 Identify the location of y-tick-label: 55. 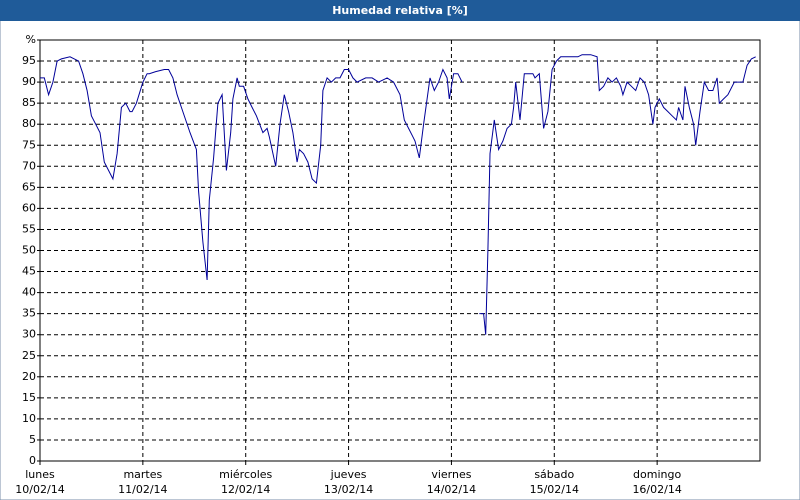
(29, 228).